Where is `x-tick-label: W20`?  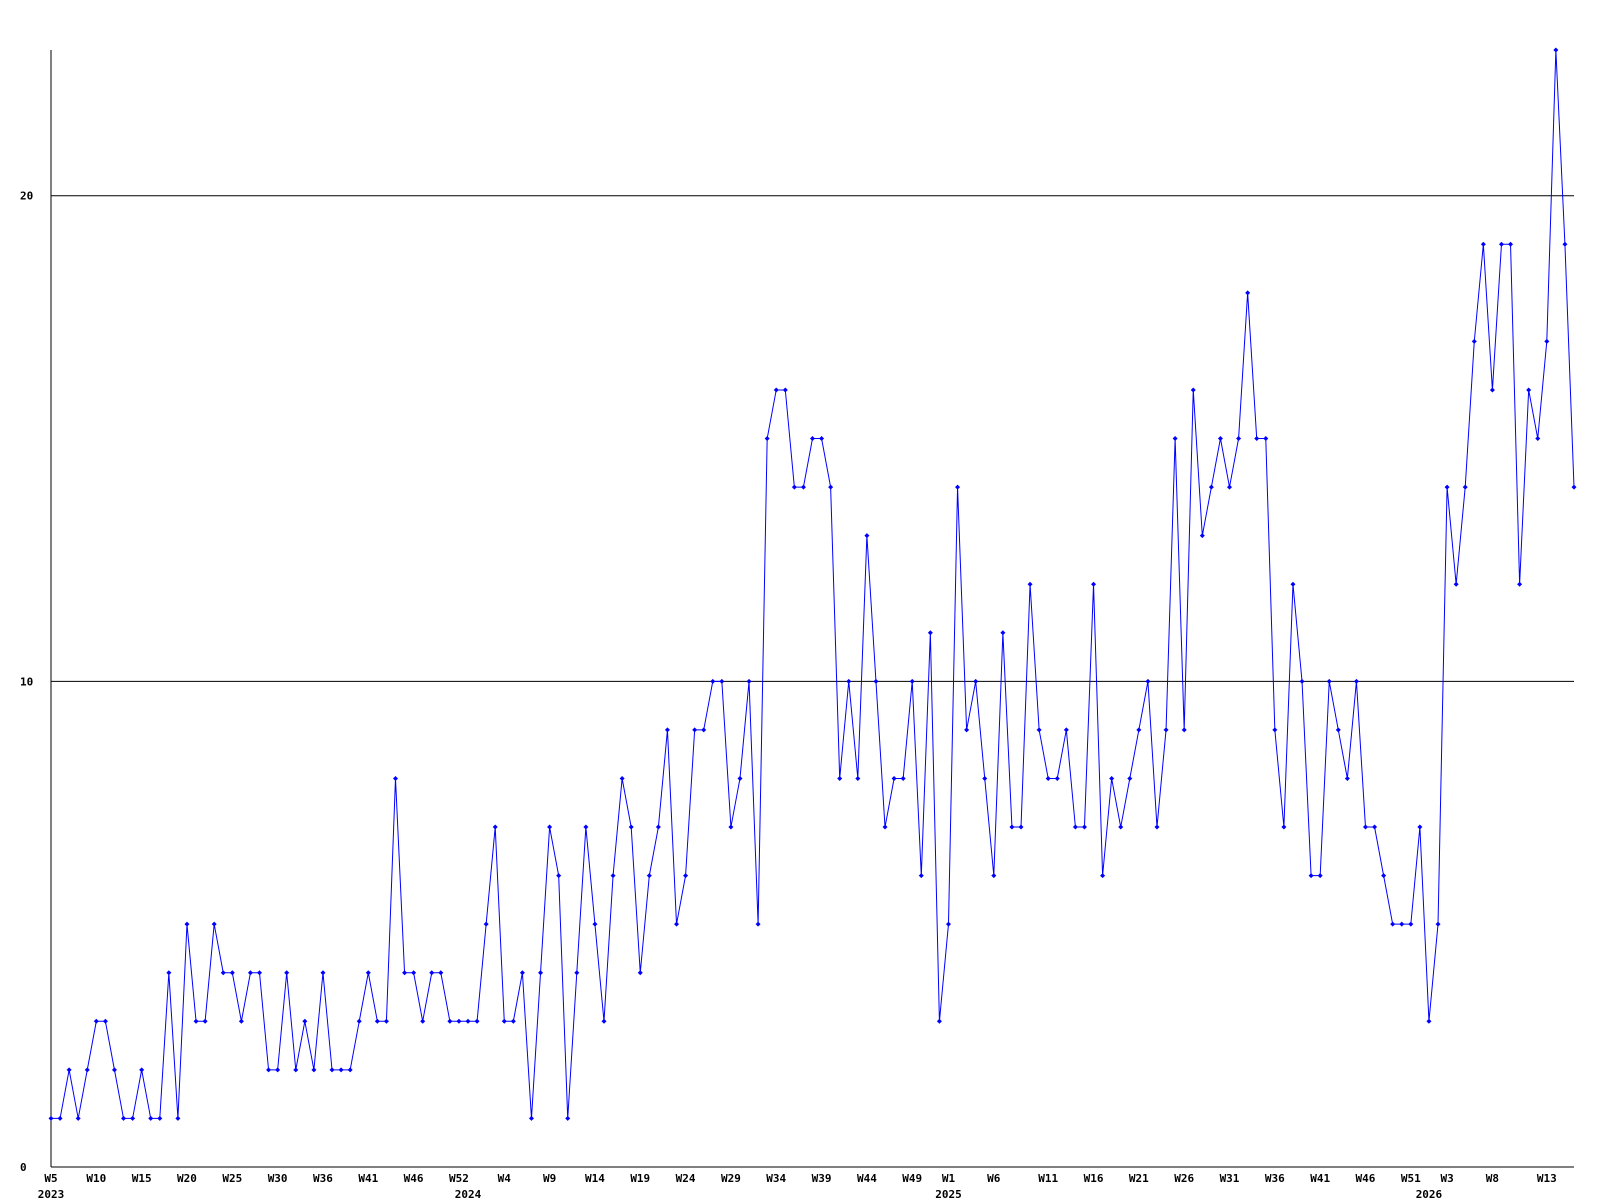
x-tick-label: W20 is located at coordinates (187, 1178).